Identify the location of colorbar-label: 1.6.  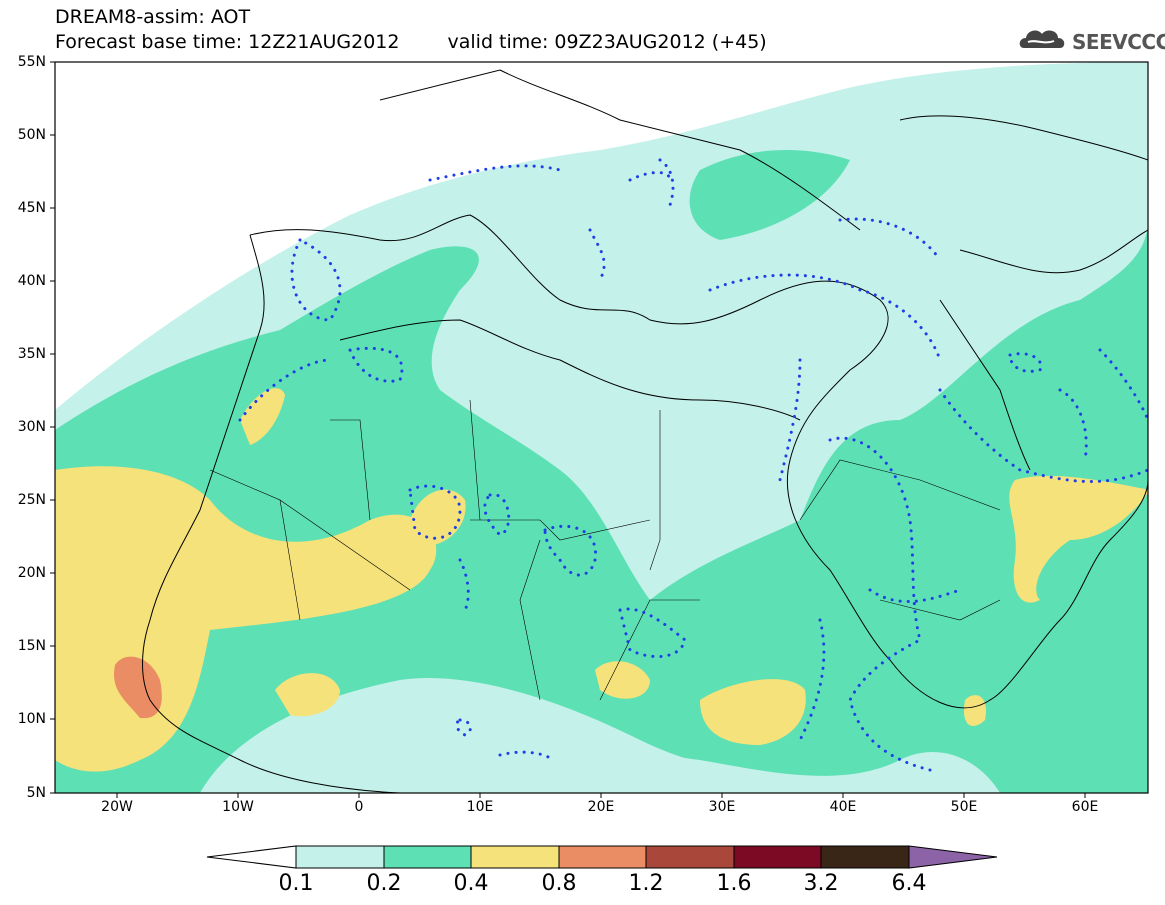
(734, 883).